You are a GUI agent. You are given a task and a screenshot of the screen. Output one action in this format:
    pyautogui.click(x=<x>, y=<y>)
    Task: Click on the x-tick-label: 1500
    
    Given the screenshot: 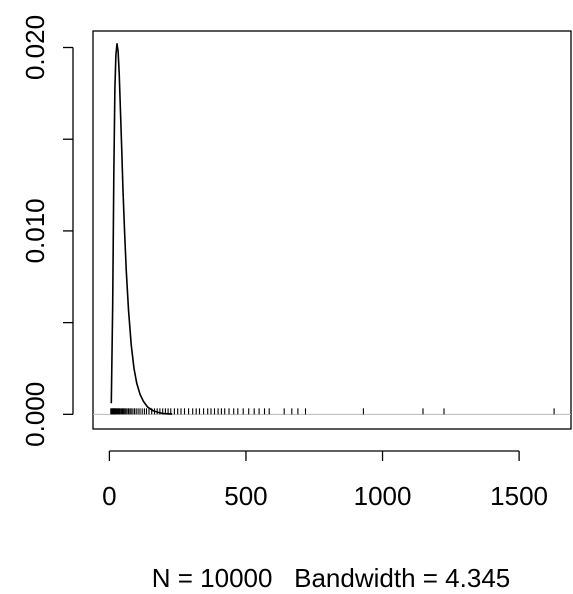 What is the action you would take?
    pyautogui.click(x=519, y=496)
    